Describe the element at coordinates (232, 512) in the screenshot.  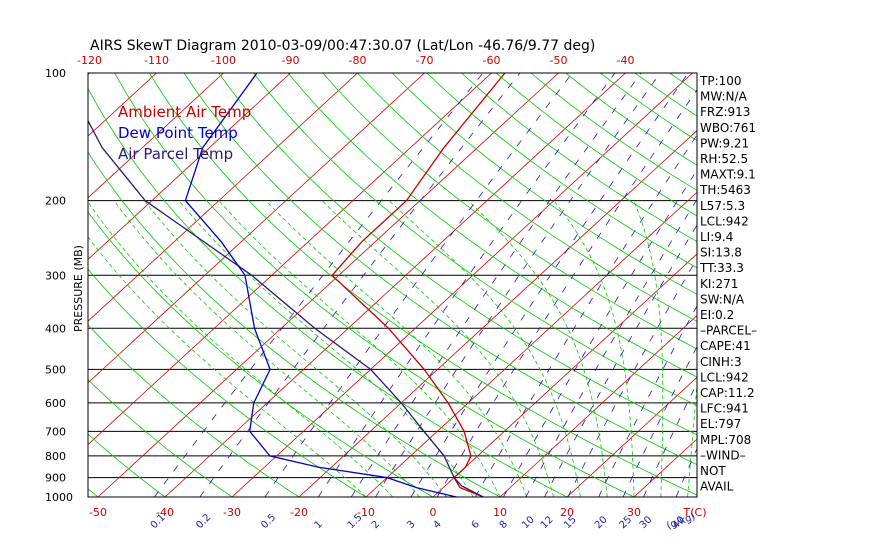
I see `temp-tick-bottom: -30` at that location.